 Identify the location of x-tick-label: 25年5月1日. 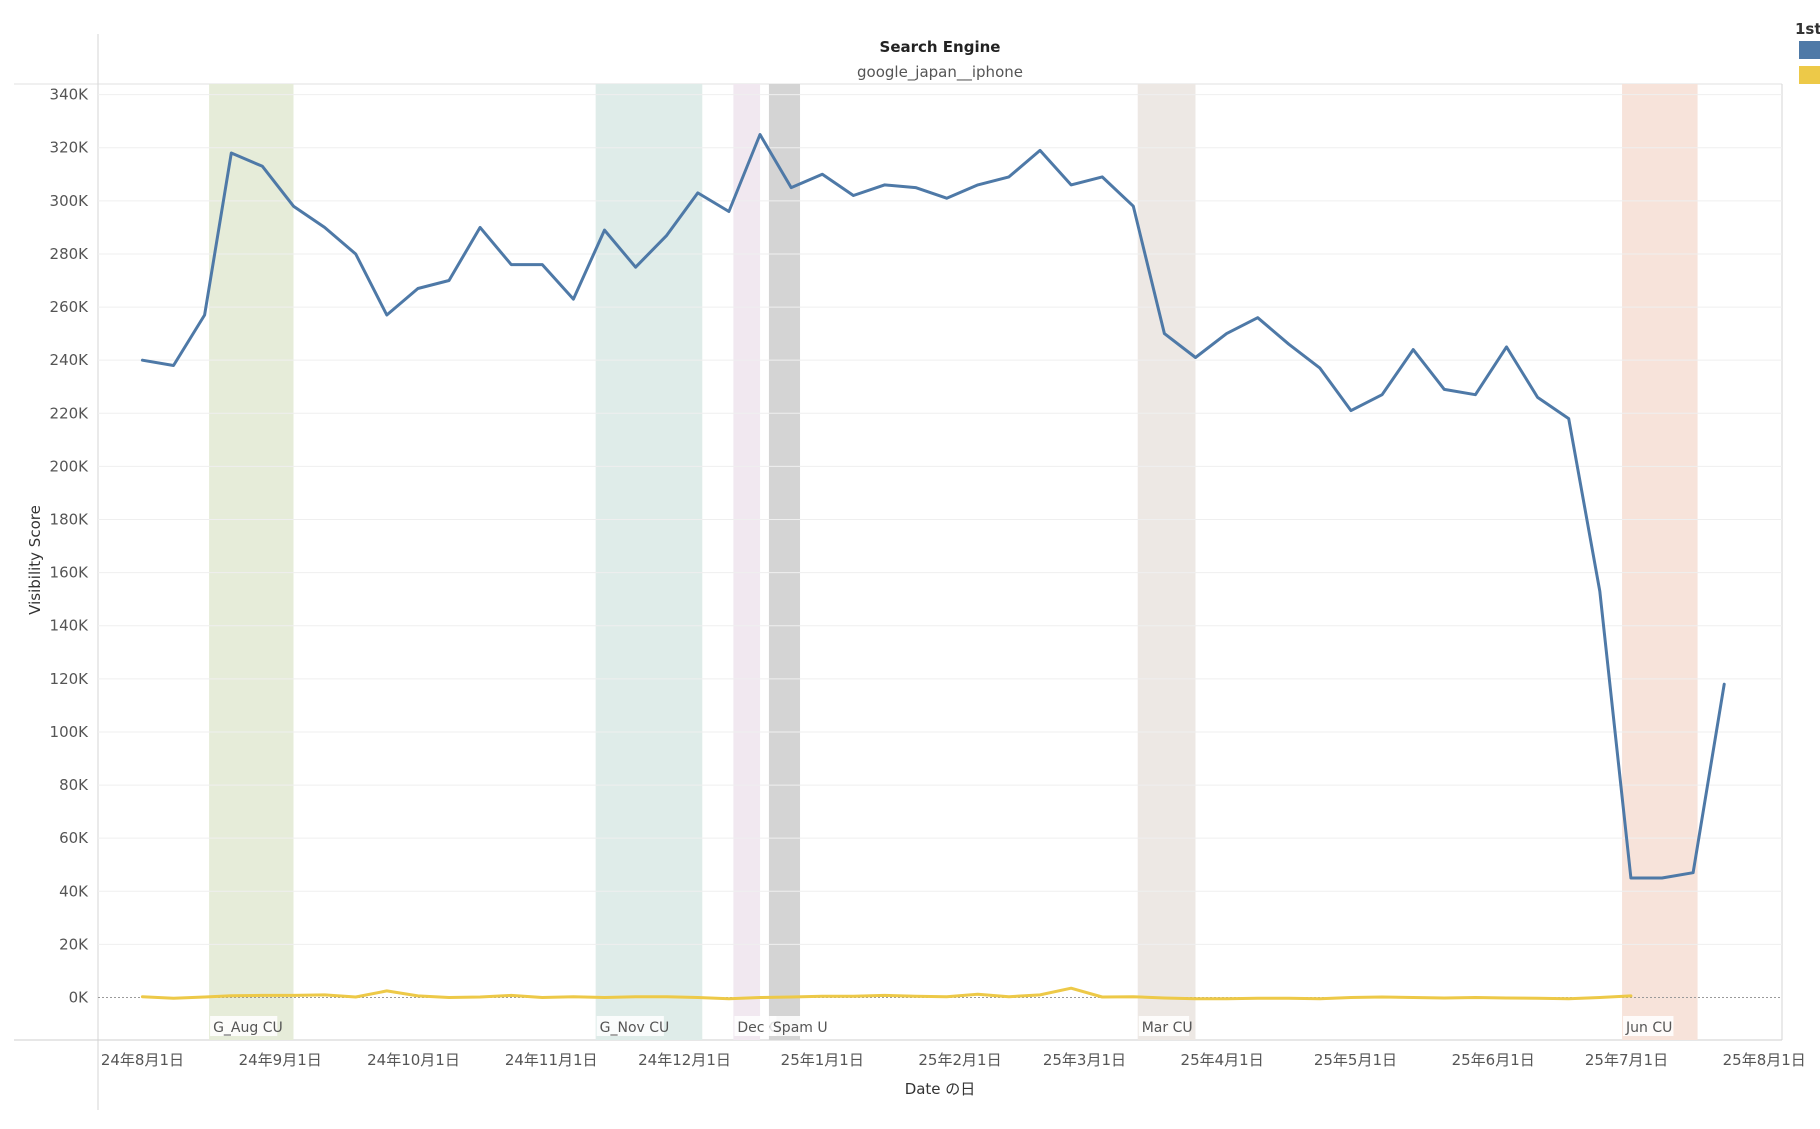
(1355, 1060).